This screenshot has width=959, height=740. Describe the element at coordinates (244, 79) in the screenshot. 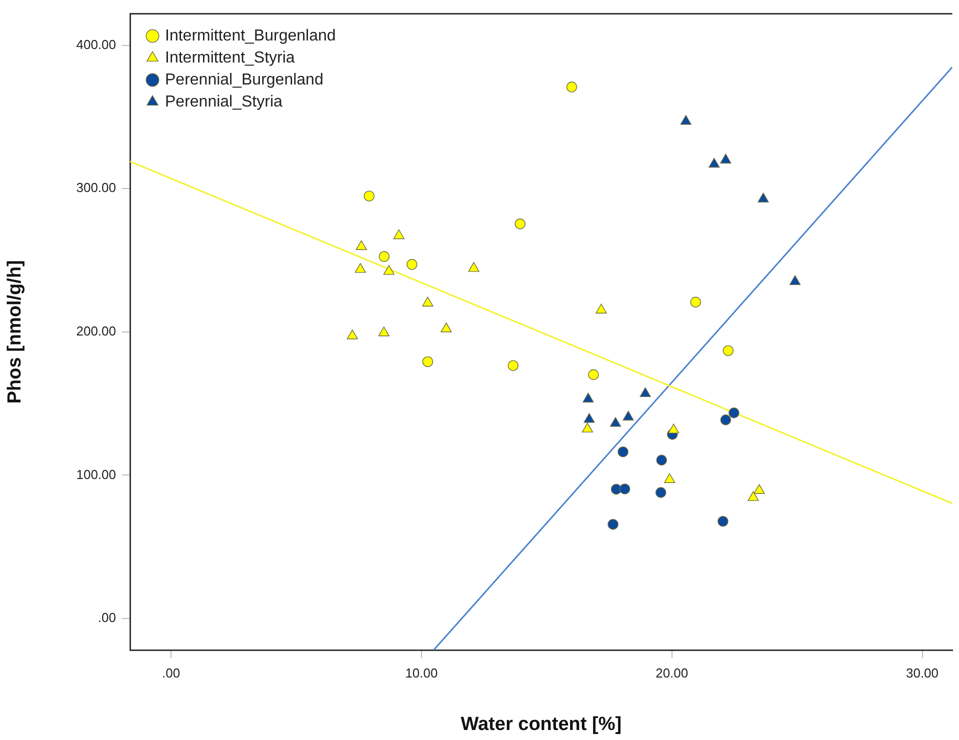

I see `legend-label: Perennial_Burgenland` at that location.